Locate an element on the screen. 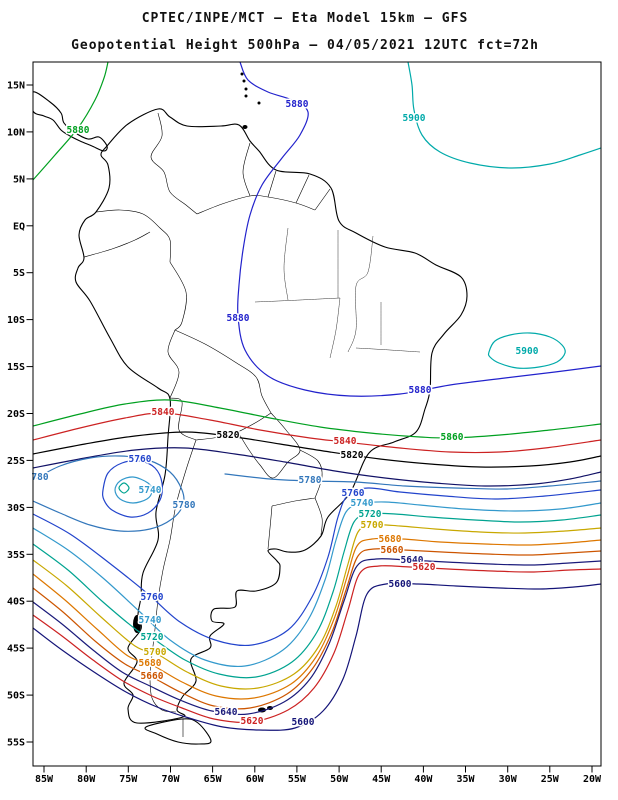  contour-value-label: 5860 is located at coordinates (452, 437).